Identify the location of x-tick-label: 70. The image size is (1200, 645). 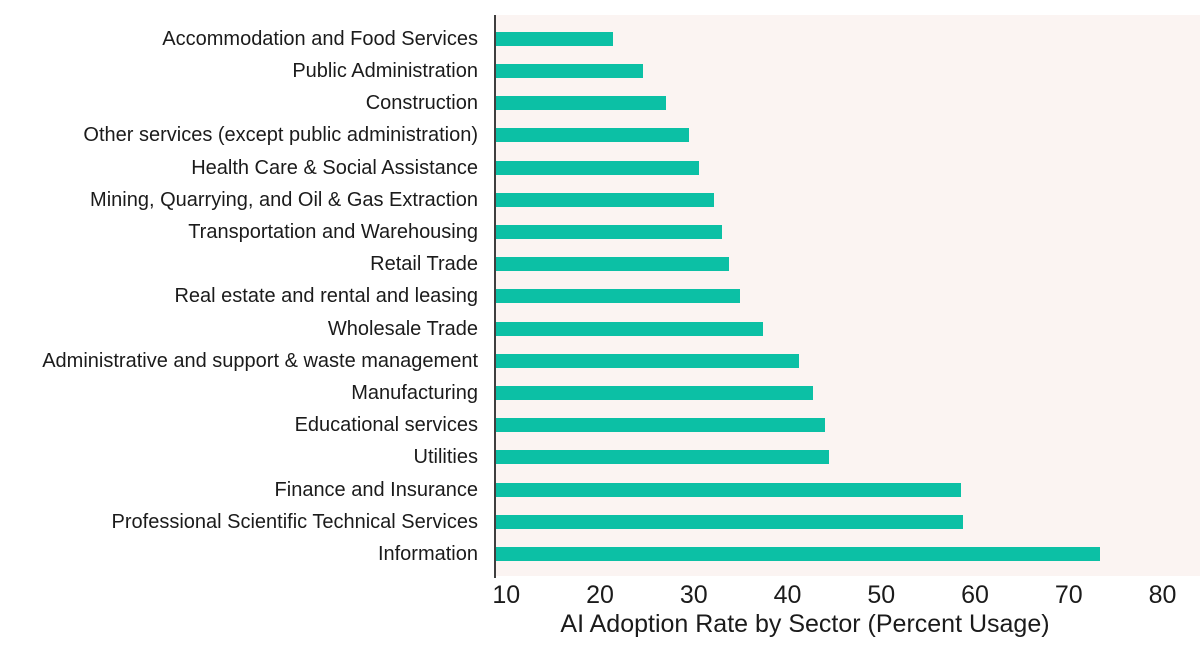
(1068, 595).